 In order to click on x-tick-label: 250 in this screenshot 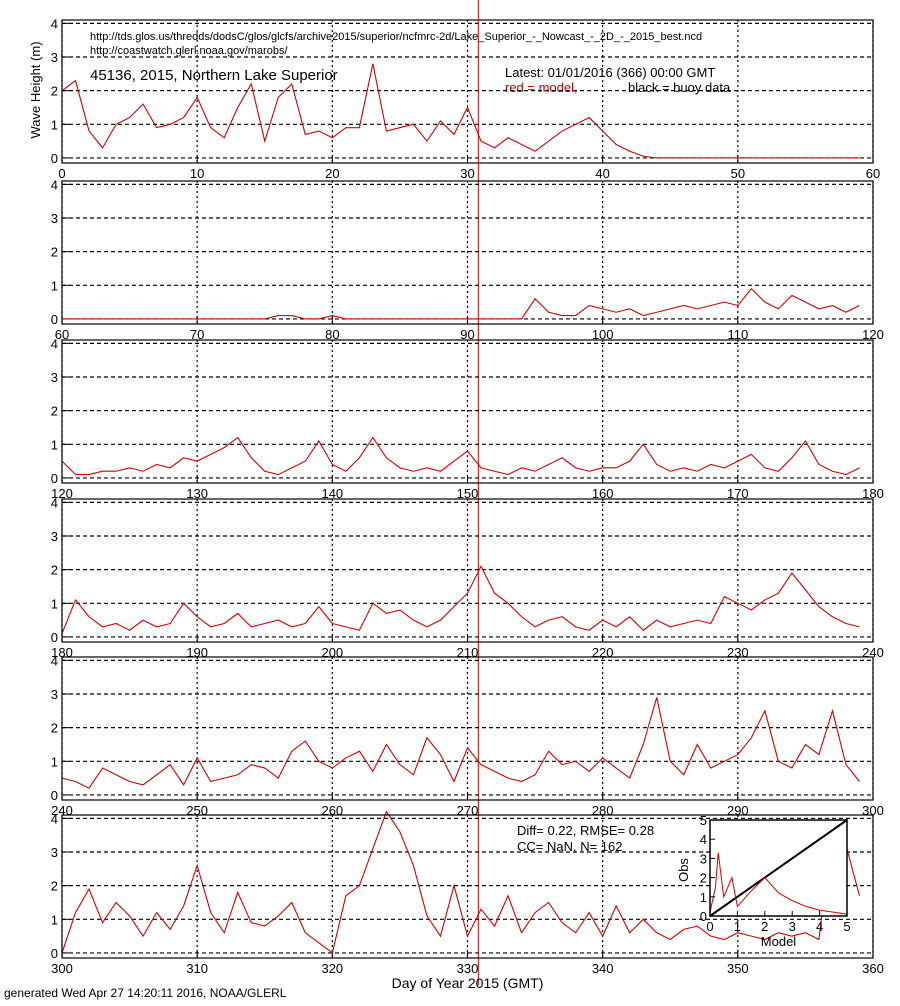, I will do `click(197, 810)`.